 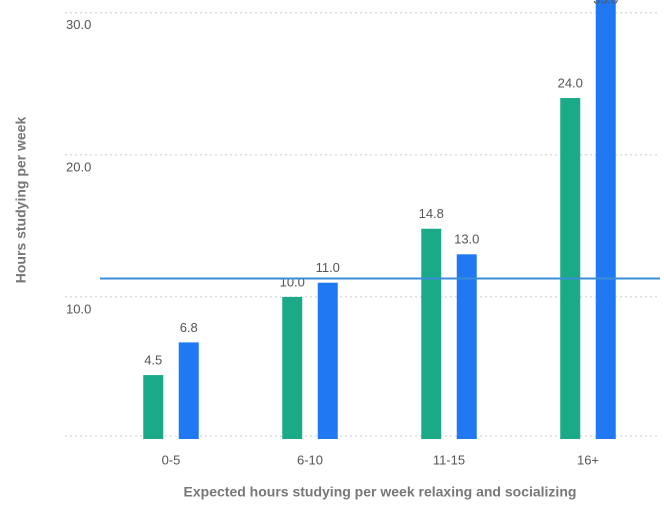 What do you see at coordinates (153, 360) in the screenshot?
I see `value-label: 4.5` at bounding box center [153, 360].